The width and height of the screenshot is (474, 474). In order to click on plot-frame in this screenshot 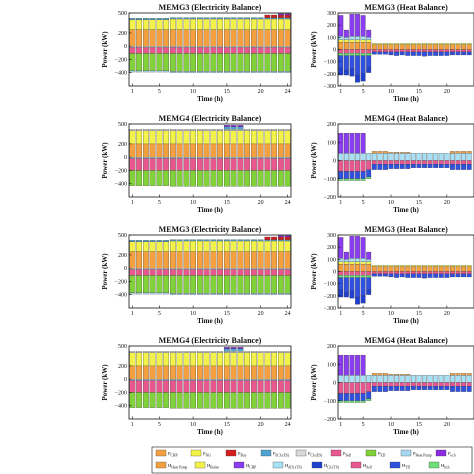, I will do `click(210, 382)`.